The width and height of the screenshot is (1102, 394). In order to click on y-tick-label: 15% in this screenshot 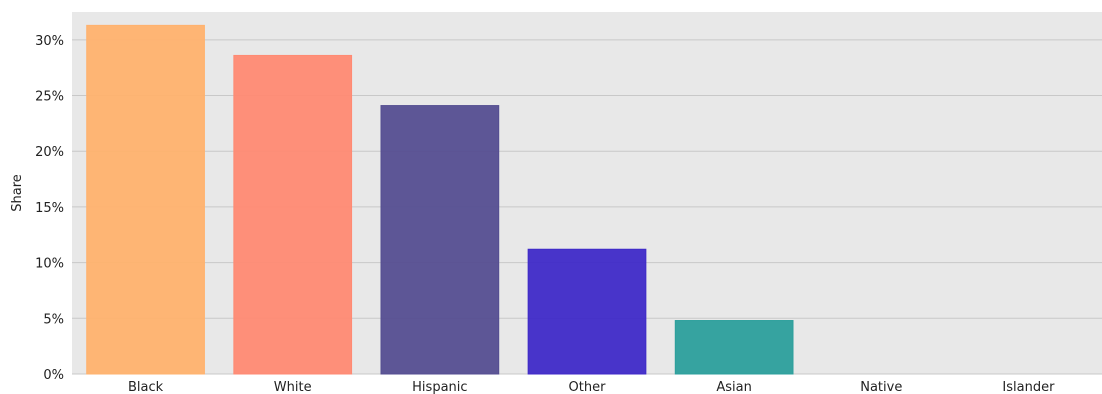, I will do `click(49, 208)`.